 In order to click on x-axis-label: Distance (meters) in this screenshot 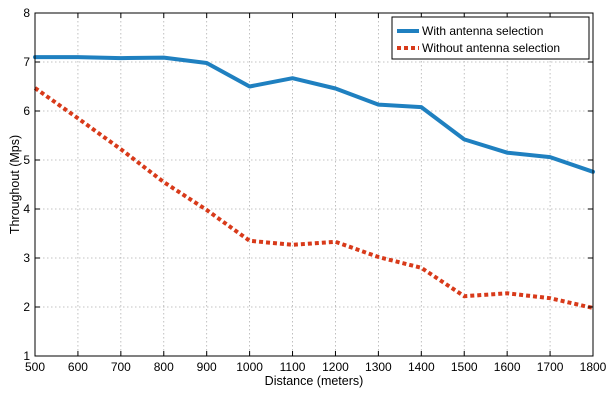, I will do `click(314, 381)`.